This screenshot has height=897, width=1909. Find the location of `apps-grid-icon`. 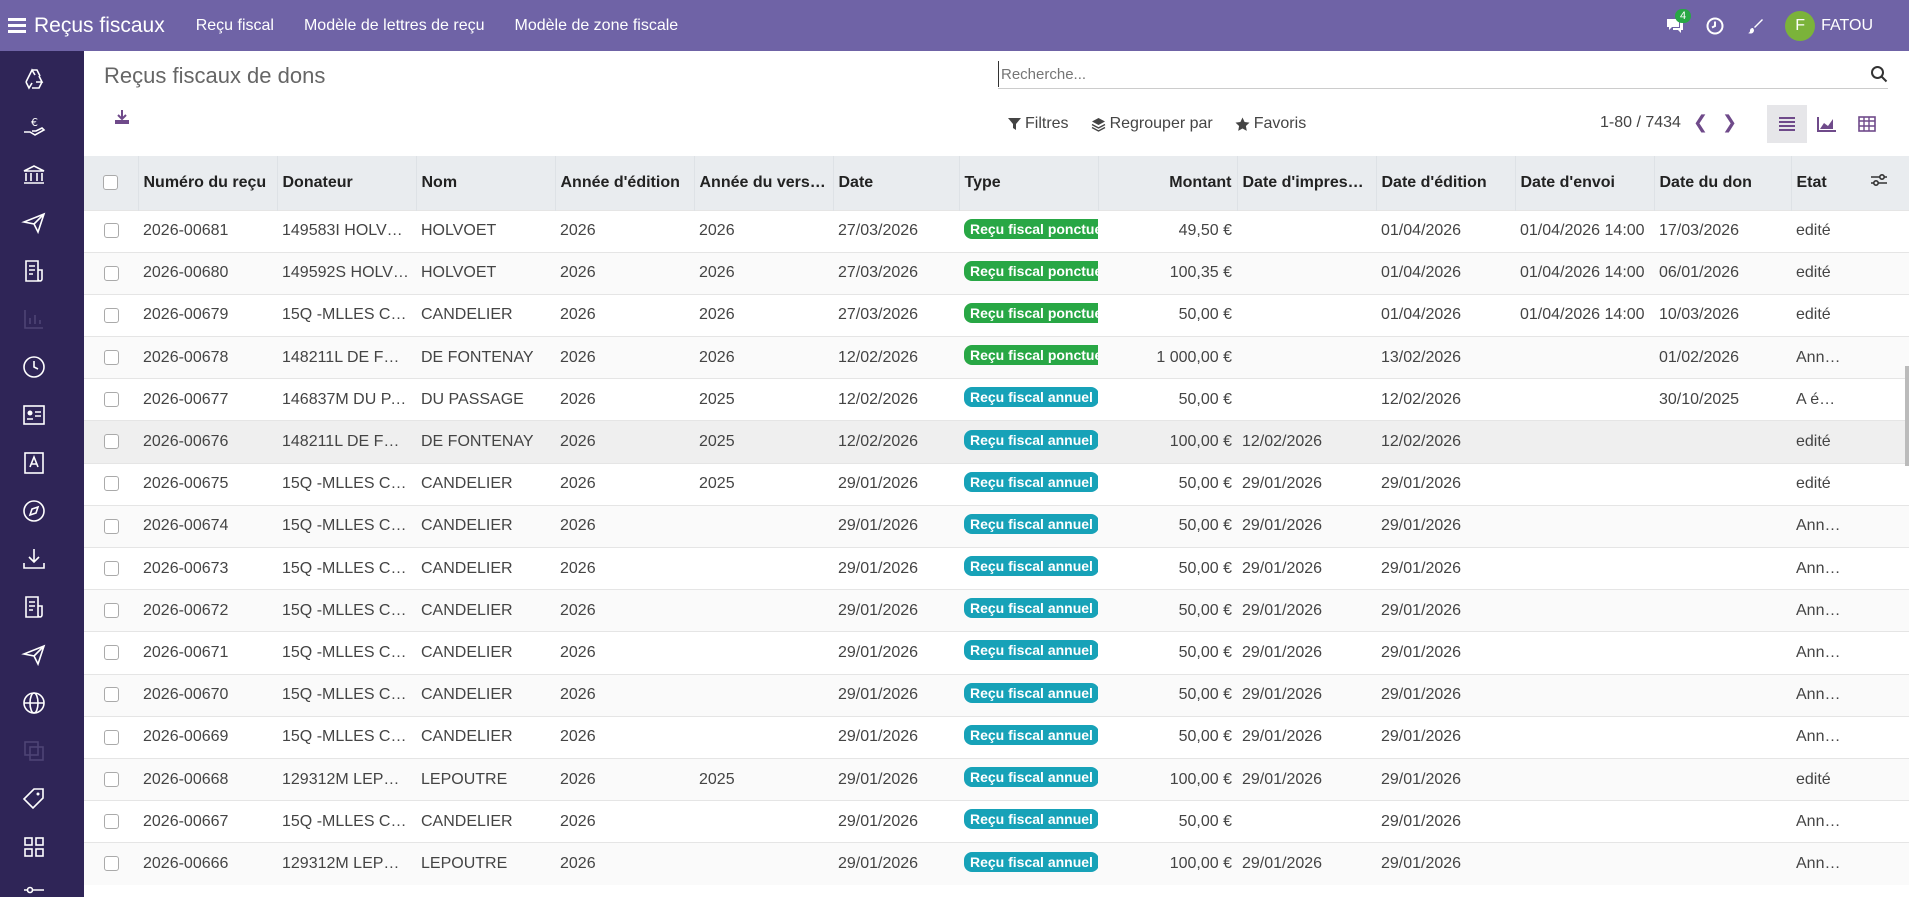

apps-grid-icon is located at coordinates (34, 847).